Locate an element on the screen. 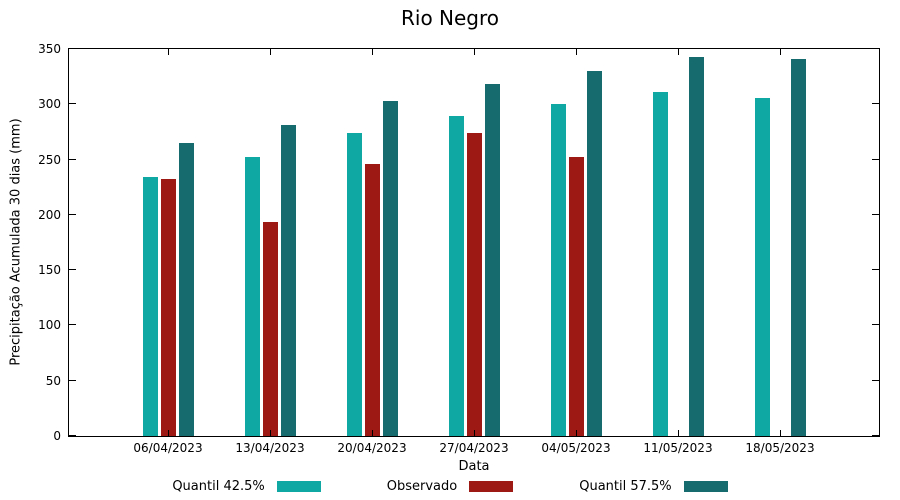  bar-group: 27/04/2023 is located at coordinates (474, 252).